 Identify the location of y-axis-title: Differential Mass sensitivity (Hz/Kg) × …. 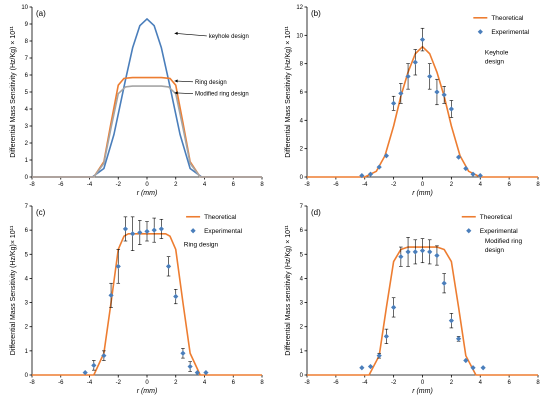
(288, 290).